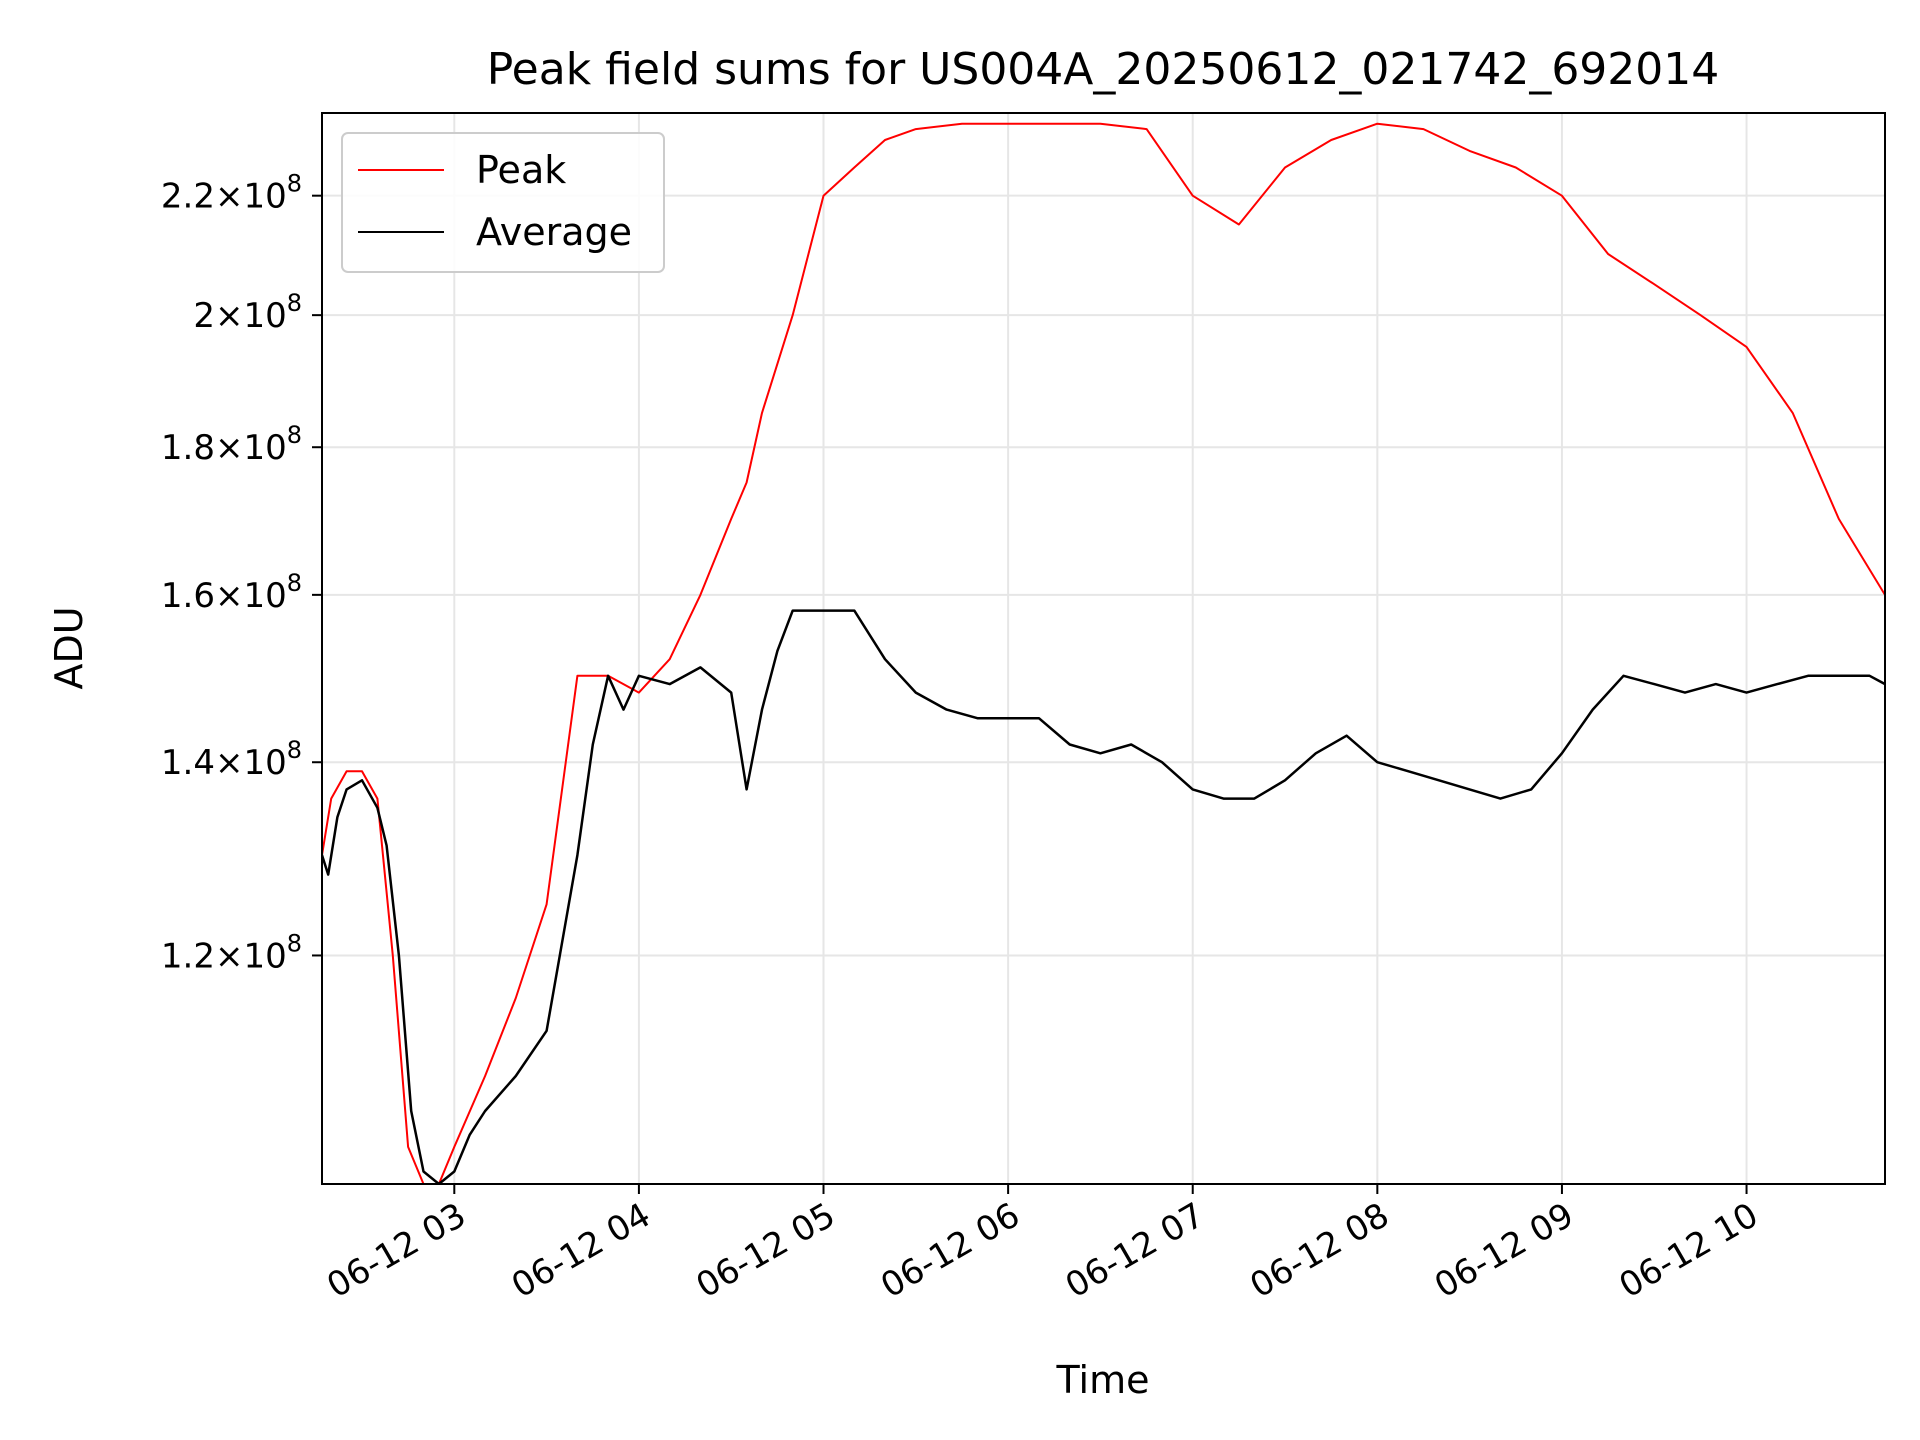  Describe the element at coordinates (231, 193) in the screenshot. I see `y-tick-label: 2.2×108` at that location.